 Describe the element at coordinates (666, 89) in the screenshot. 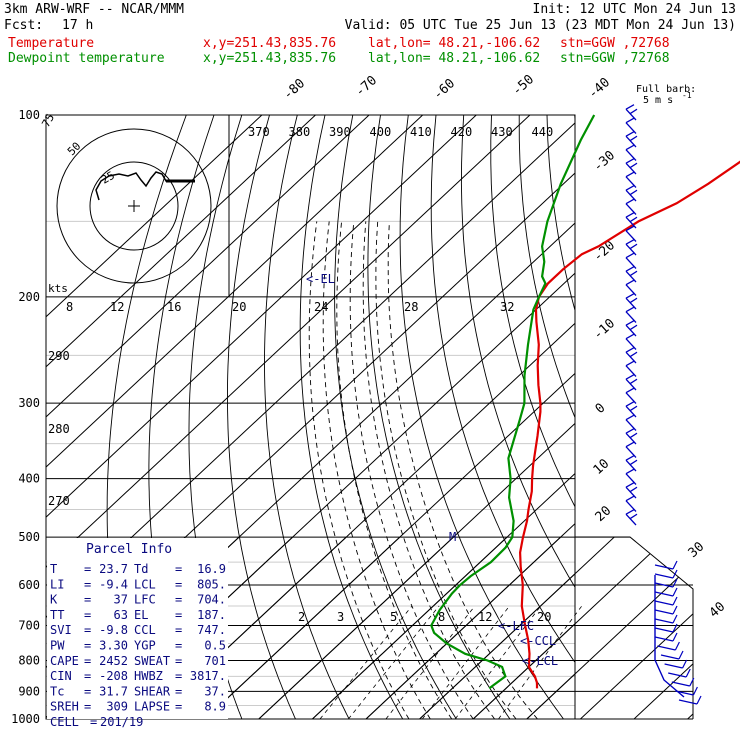

I see `barb-legend-title: Full barb:` at that location.